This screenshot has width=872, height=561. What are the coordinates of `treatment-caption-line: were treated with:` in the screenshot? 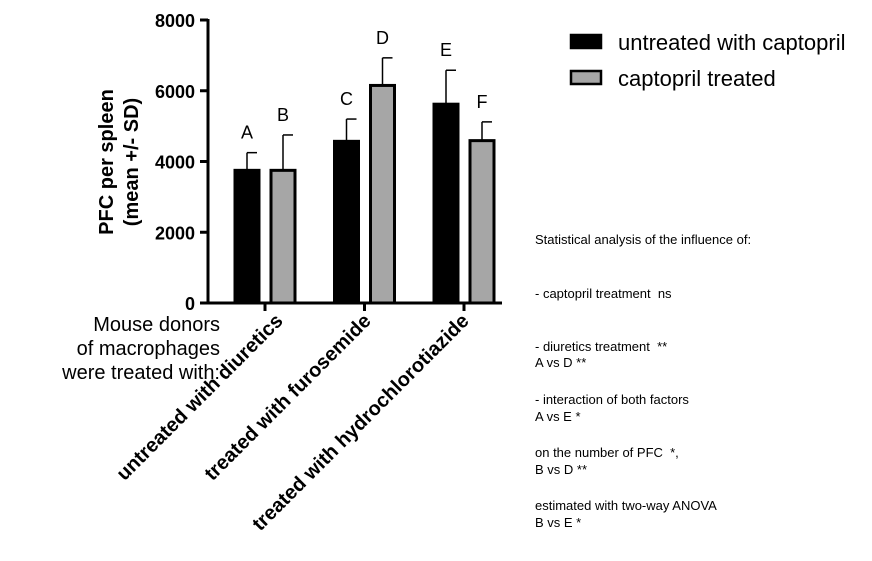 It's located at (141, 373).